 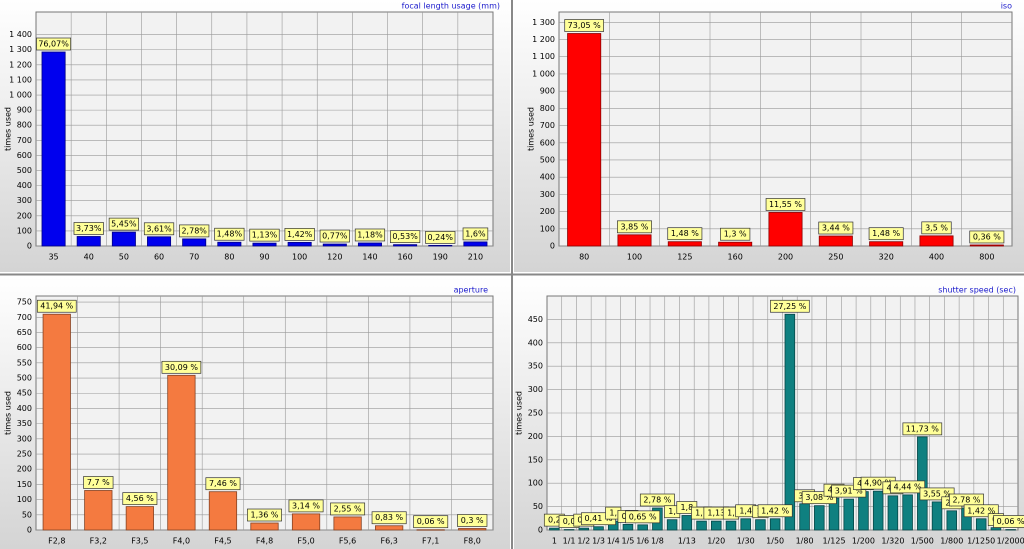 I want to click on x-tick-label: F8,0, so click(x=472, y=541).